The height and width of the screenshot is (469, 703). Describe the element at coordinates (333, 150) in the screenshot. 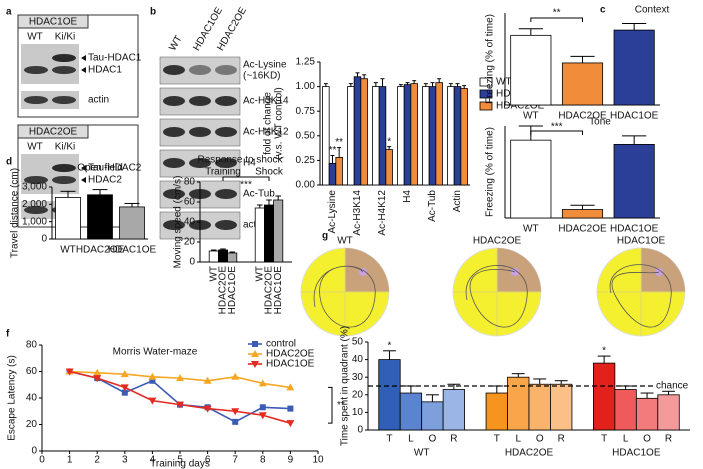

I see `annotation: **` at that location.